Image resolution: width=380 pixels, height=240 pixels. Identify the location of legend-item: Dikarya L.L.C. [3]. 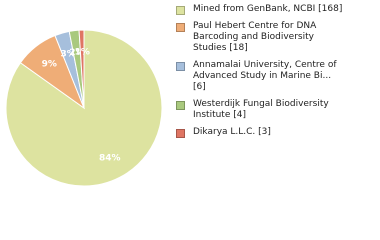
(276, 132).